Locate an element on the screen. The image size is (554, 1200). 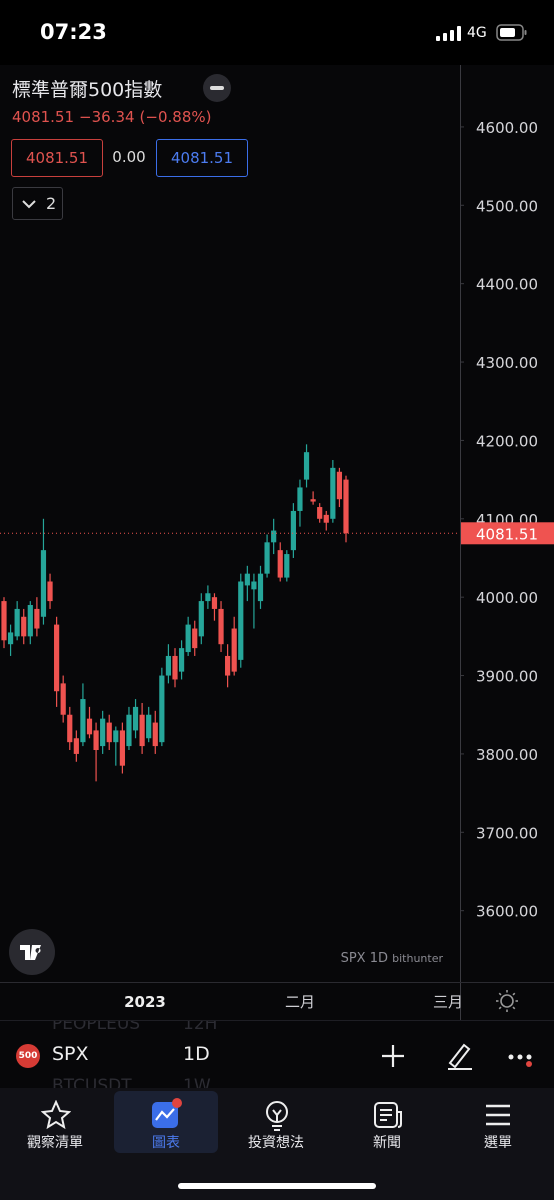
tab-label: 選單 is located at coordinates (498, 1143).